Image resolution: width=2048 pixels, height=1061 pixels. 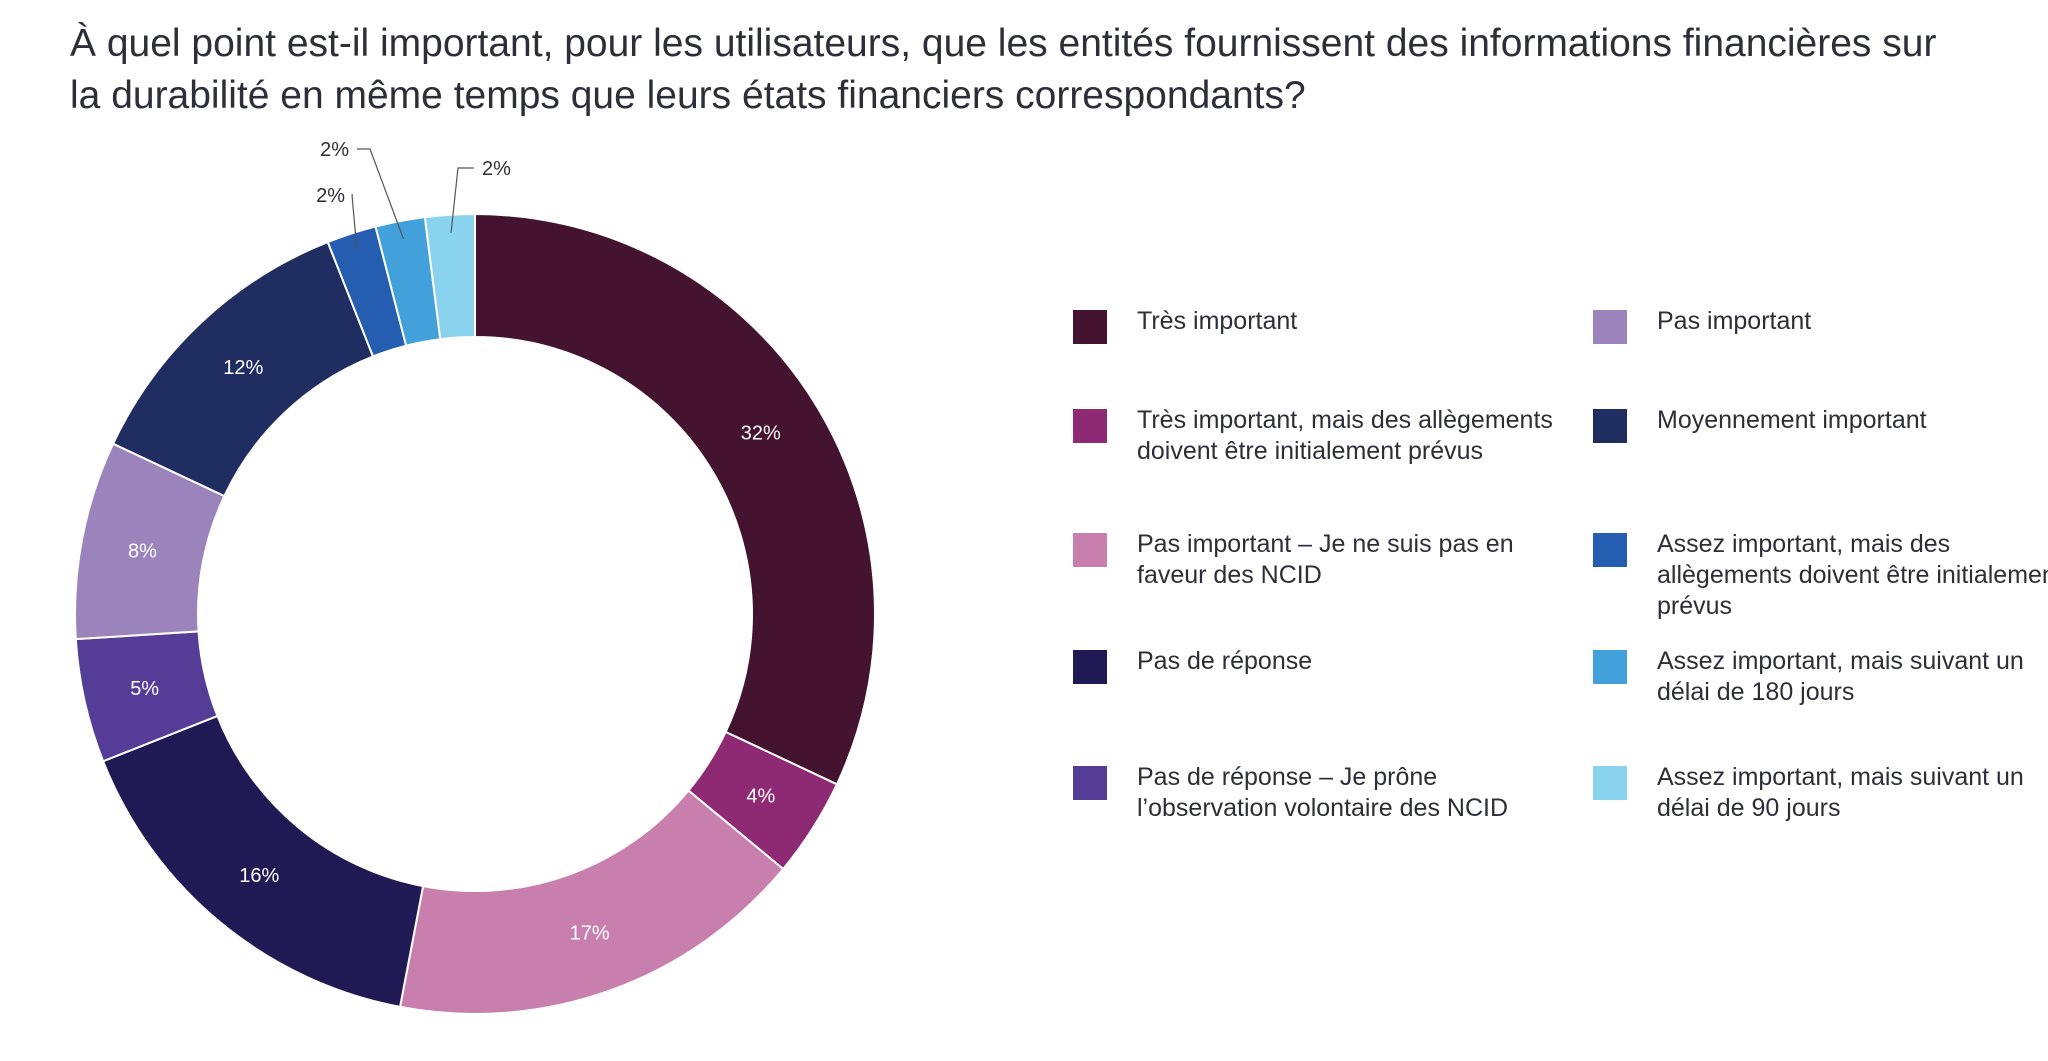 What do you see at coordinates (760, 796) in the screenshot?
I see `slice-label: 4%` at bounding box center [760, 796].